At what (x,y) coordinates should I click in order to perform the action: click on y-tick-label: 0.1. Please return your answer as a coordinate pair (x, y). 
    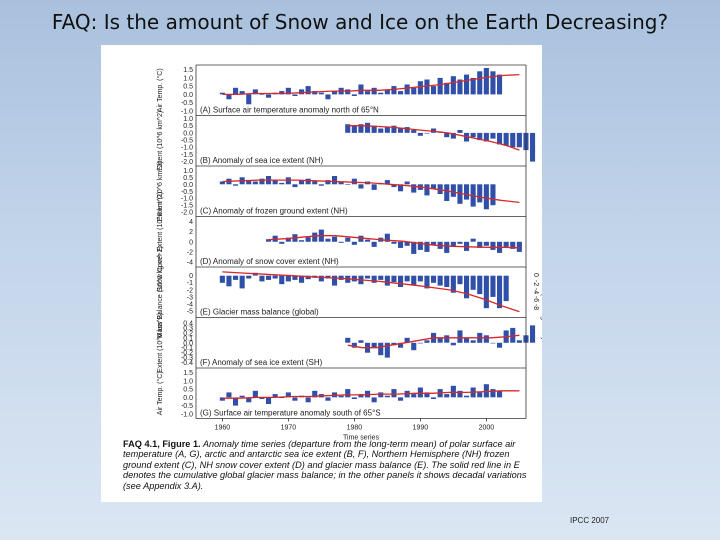
    Looking at the image, I should click on (188, 338).